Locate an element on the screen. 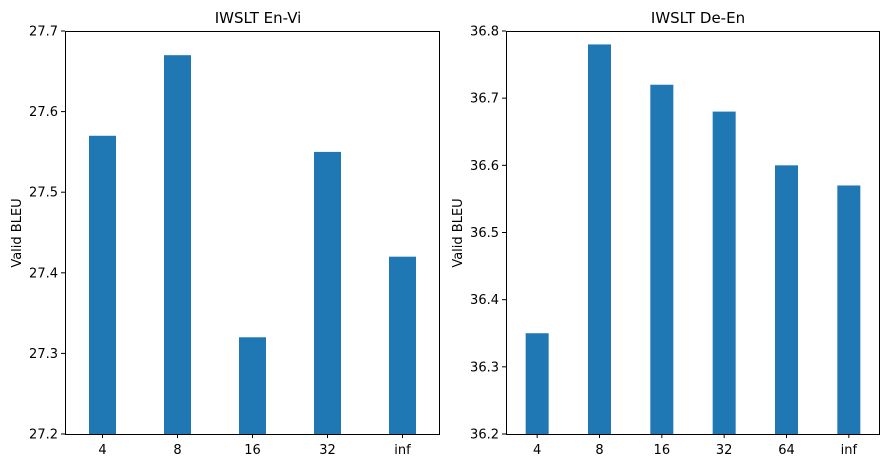  y-tick-label: 36.4 is located at coordinates (484, 300).